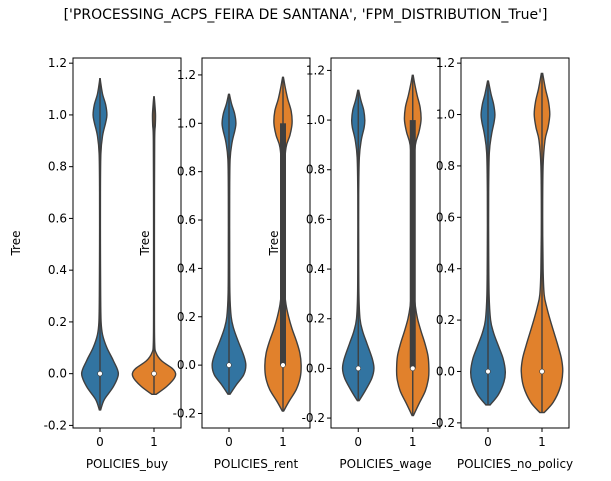 The image size is (611, 481). Describe the element at coordinates (385, 464) in the screenshot. I see `x-axis-label: POLICIES_wage` at that location.